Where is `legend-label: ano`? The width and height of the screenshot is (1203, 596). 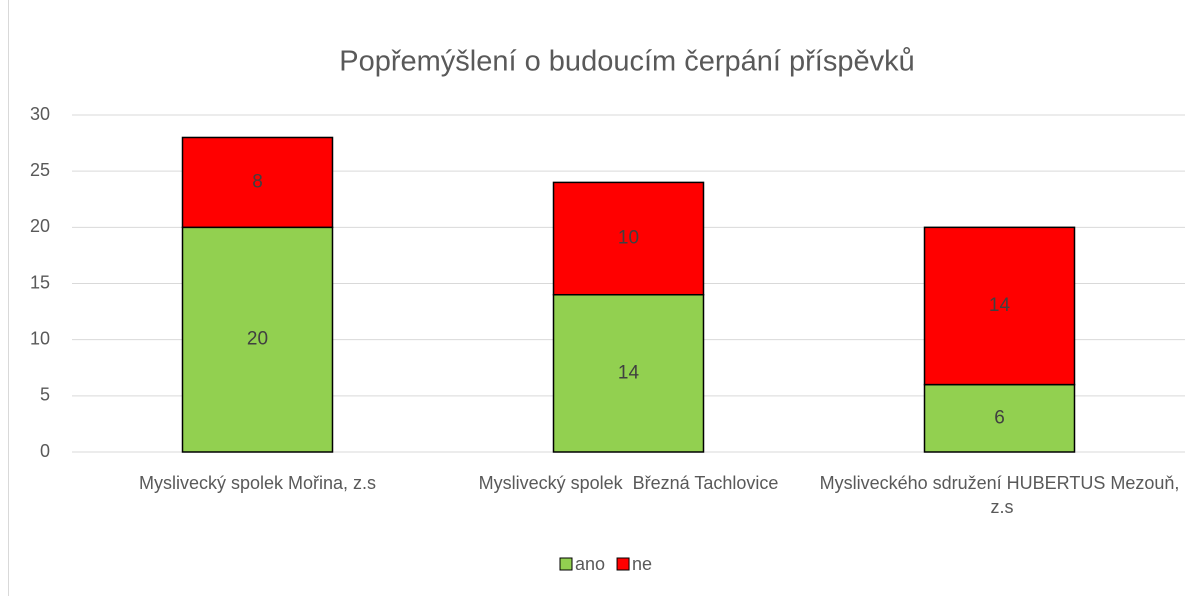 legend-label: ano is located at coordinates (590, 564).